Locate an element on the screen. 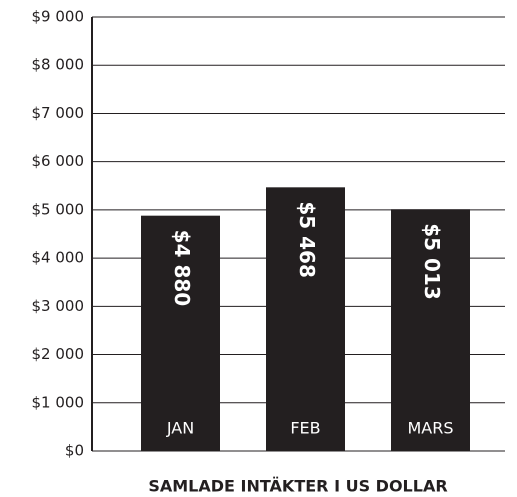 This screenshot has height=497, width=517. y-tick-label: $7 000 is located at coordinates (58, 113).